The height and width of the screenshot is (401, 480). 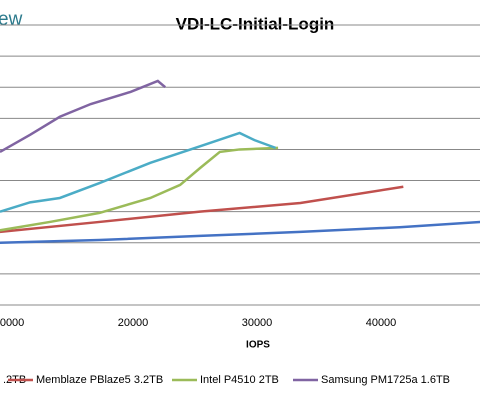 What do you see at coordinates (257, 323) in the screenshot?
I see `x-tick-label: 30000` at bounding box center [257, 323].